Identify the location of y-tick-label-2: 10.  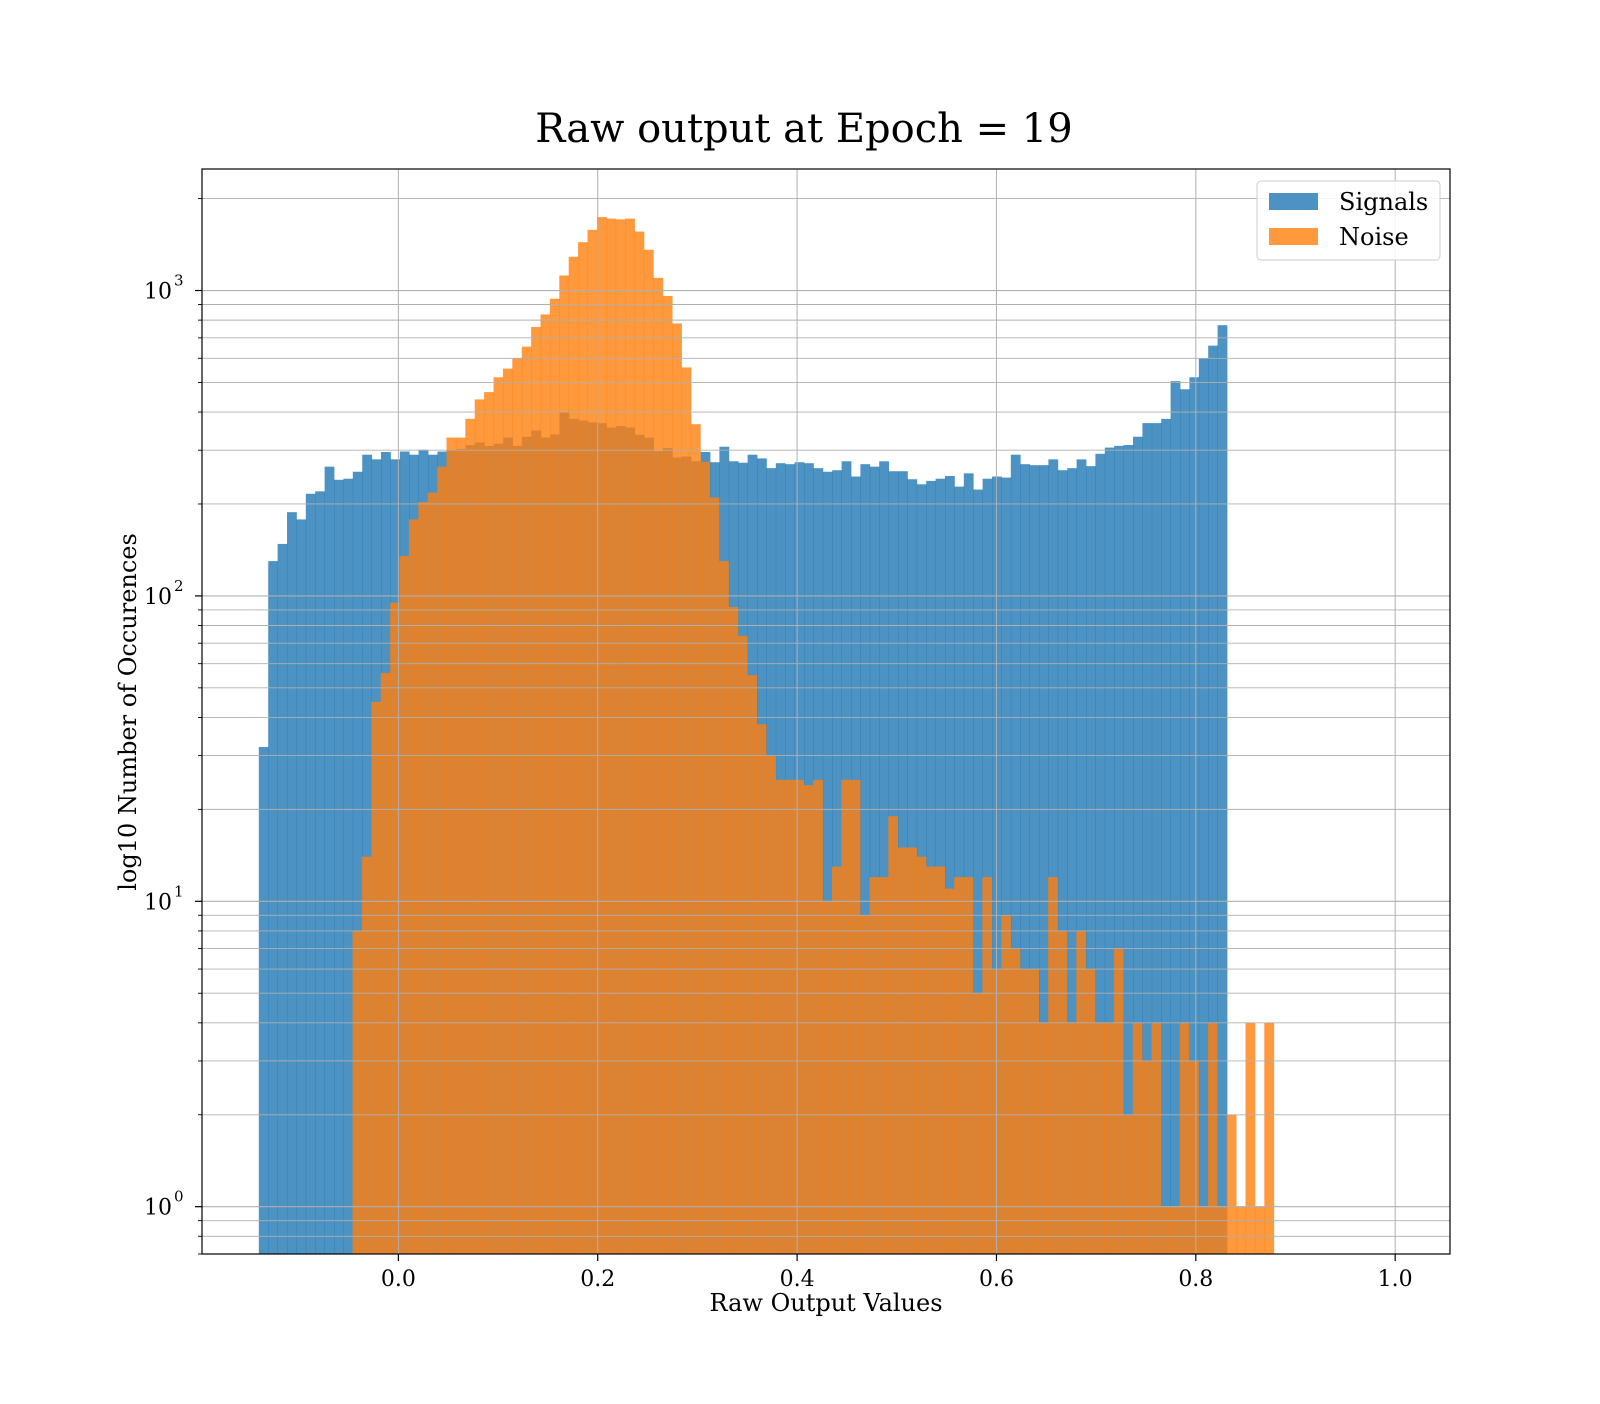
(158, 597).